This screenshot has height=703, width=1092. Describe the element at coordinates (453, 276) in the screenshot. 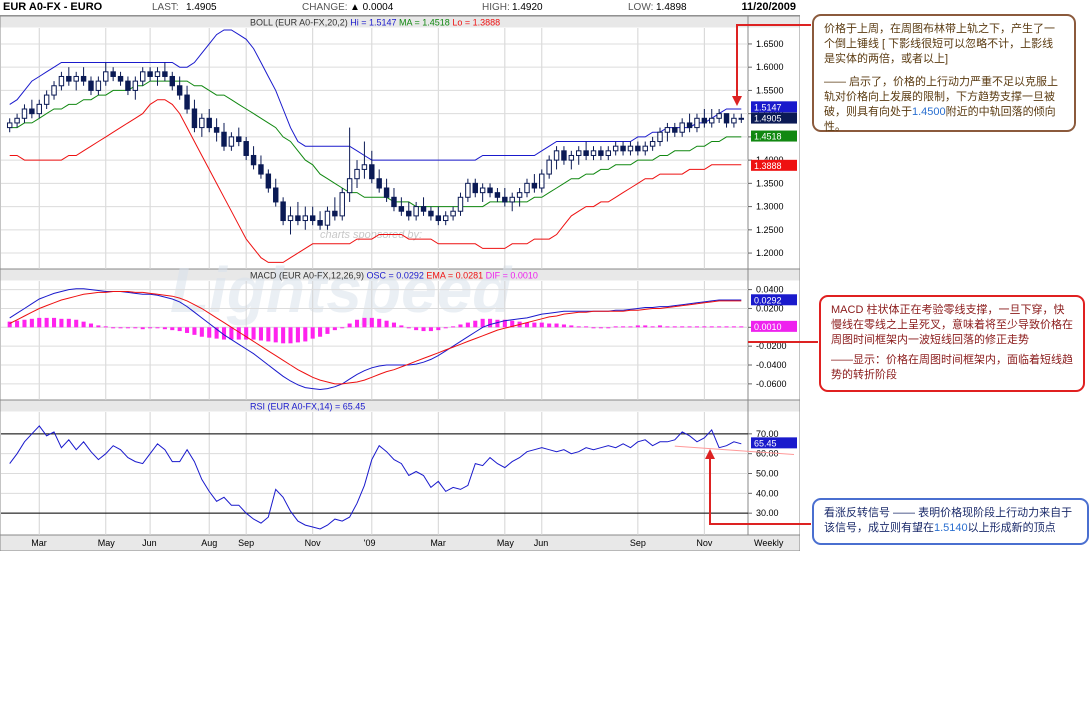

I see `panel-title-part: EMA = 0.0281` at that location.